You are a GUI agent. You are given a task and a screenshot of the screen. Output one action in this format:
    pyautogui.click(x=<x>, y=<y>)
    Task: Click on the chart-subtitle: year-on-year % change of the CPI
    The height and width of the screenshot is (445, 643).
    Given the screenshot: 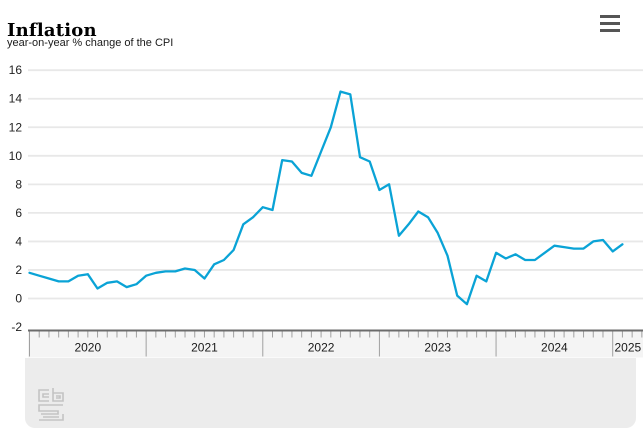 What is the action you would take?
    pyautogui.click(x=90, y=43)
    